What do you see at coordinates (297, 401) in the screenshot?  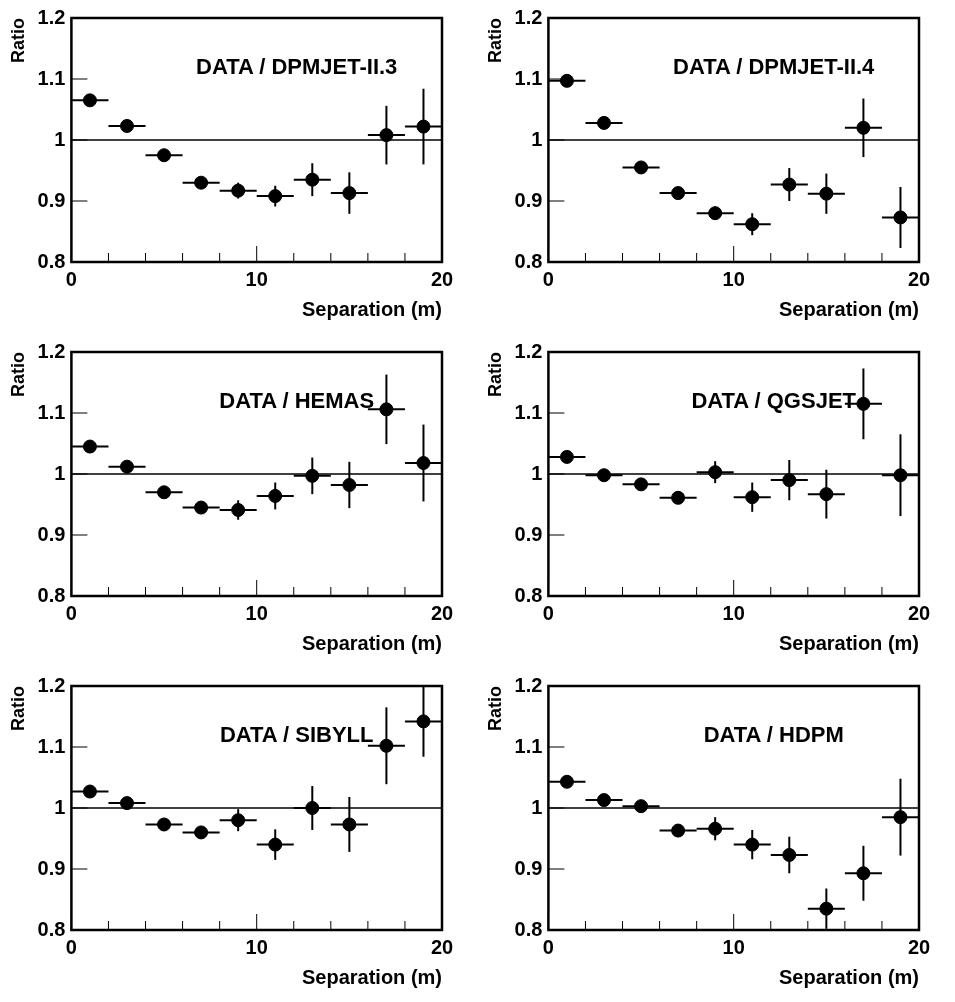 I see `annotation: DATA / HEMAS` at bounding box center [297, 401].